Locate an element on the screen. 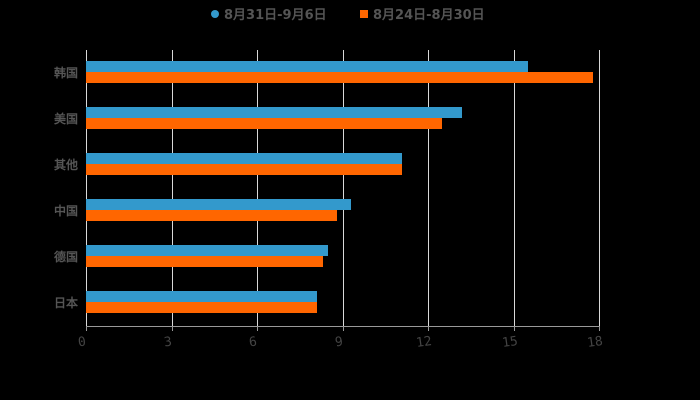  x-tick-label: 3 is located at coordinates (167, 342).